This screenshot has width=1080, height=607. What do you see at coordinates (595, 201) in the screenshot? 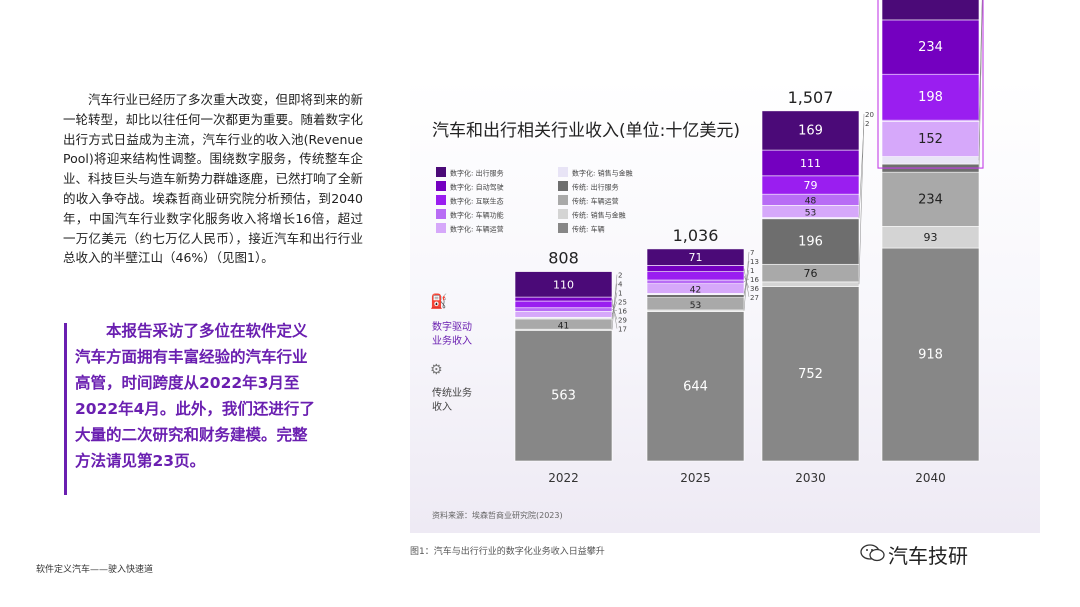
I see `legend-label: 传统: 车辆运营` at bounding box center [595, 201].